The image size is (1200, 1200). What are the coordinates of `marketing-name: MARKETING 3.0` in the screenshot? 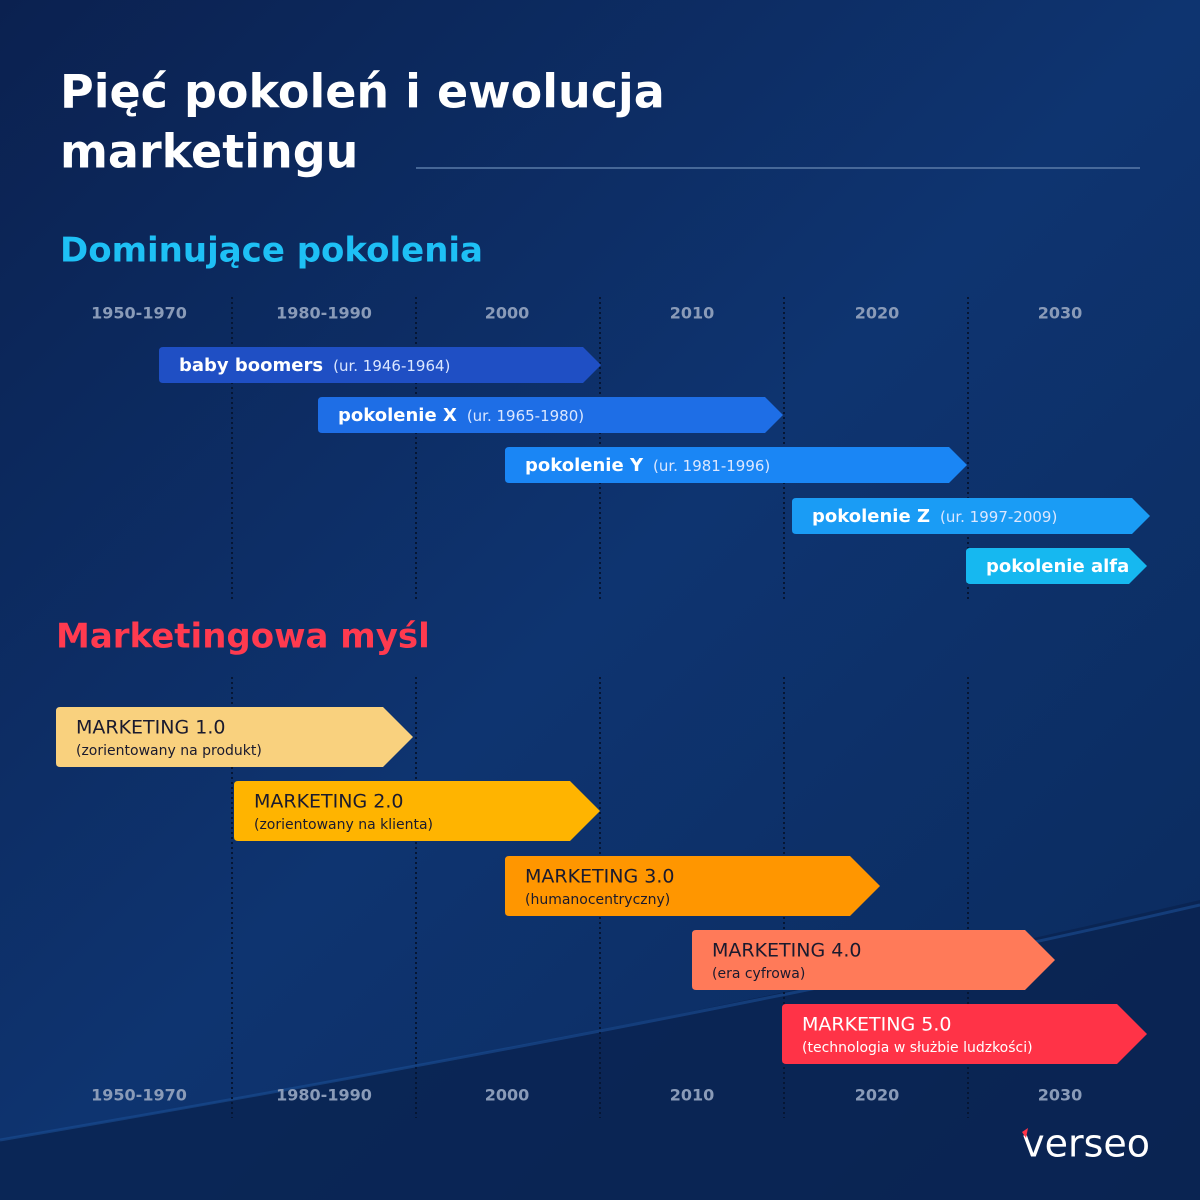 It's located at (599, 877).